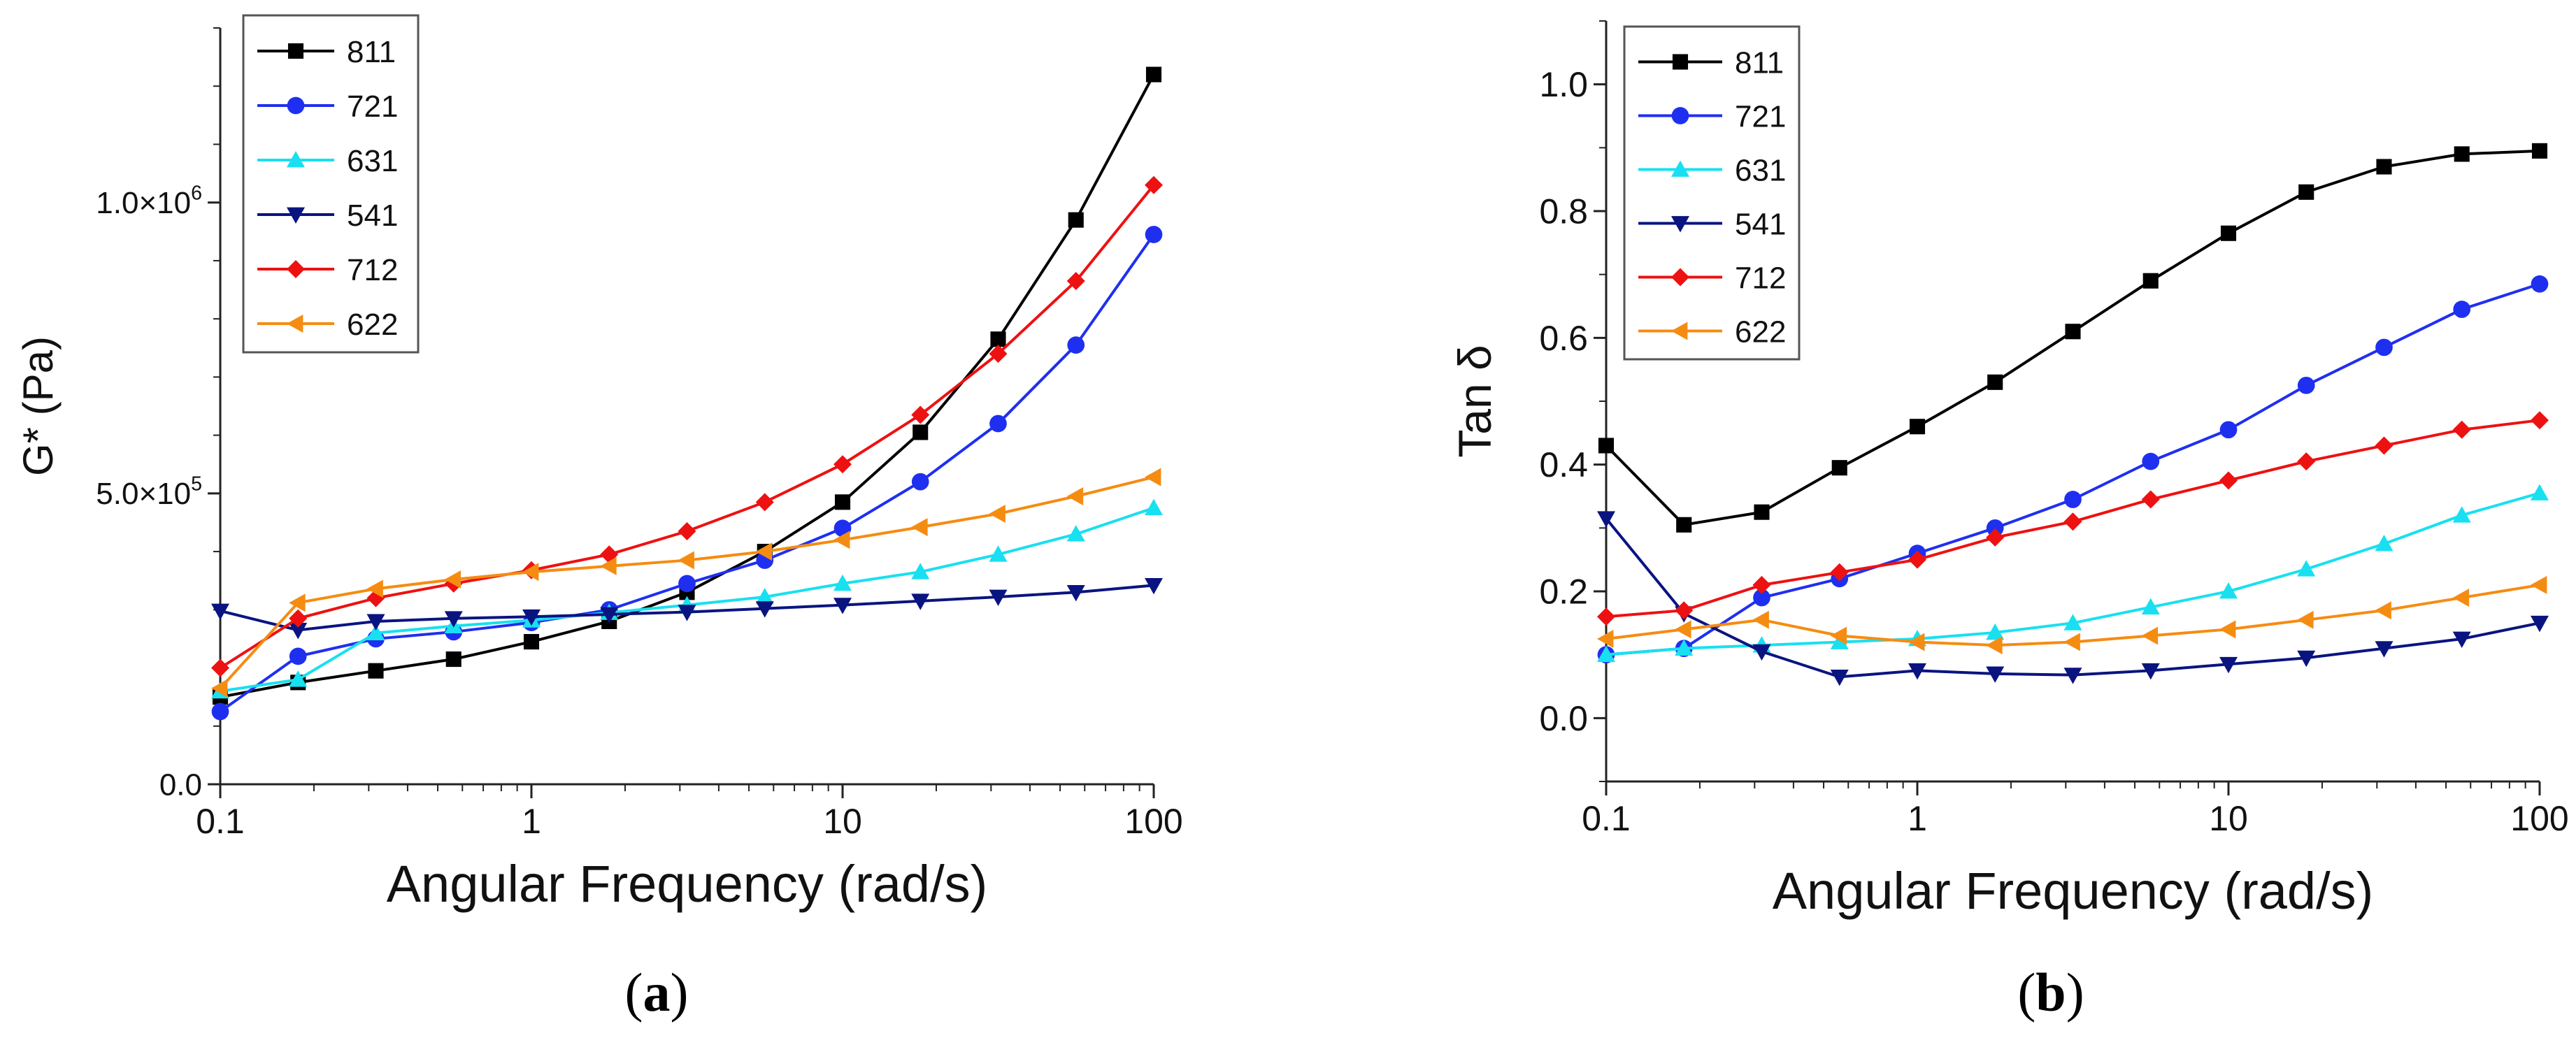 The height and width of the screenshot is (1045, 2576). Describe the element at coordinates (1563, 719) in the screenshot. I see `y-tick-label-b: 0.0` at that location.